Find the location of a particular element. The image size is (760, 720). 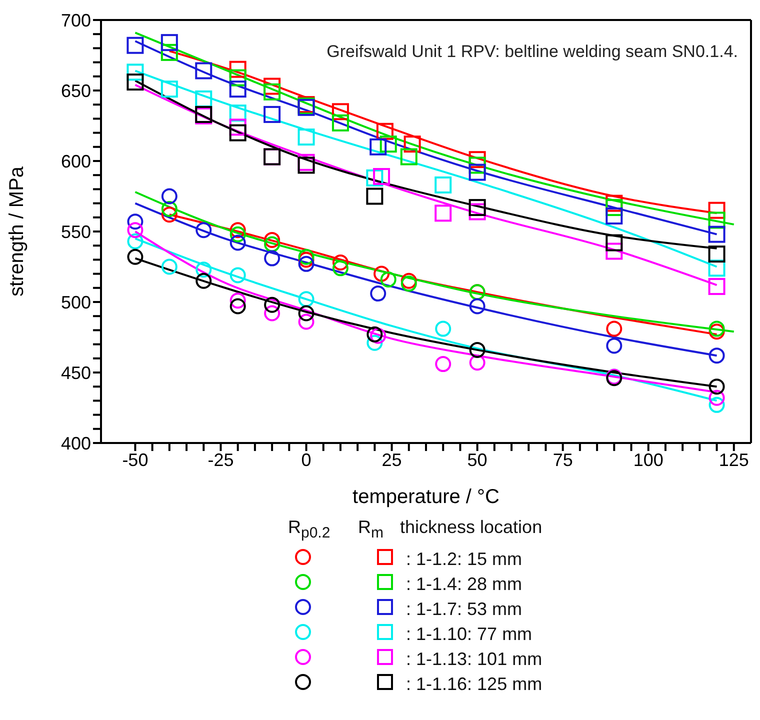

x-tick-label: -25 is located at coordinates (221, 460).